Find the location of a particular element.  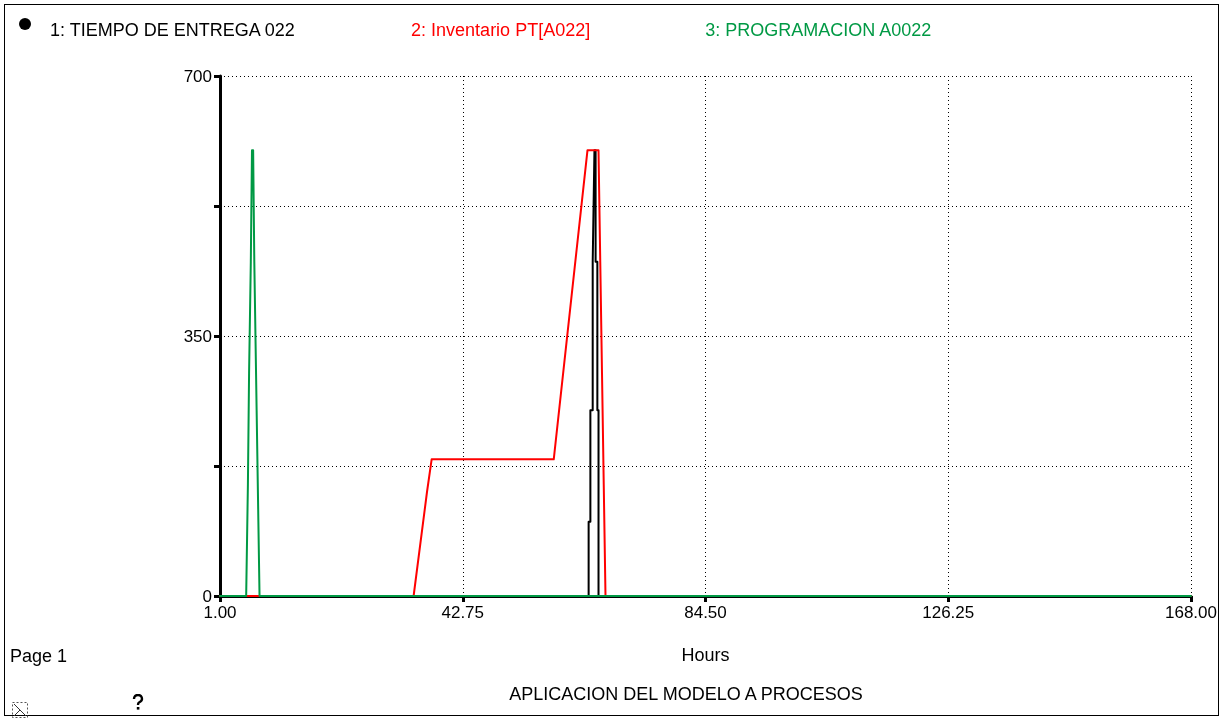

x-tick-label: 84.50 is located at coordinates (705, 612).